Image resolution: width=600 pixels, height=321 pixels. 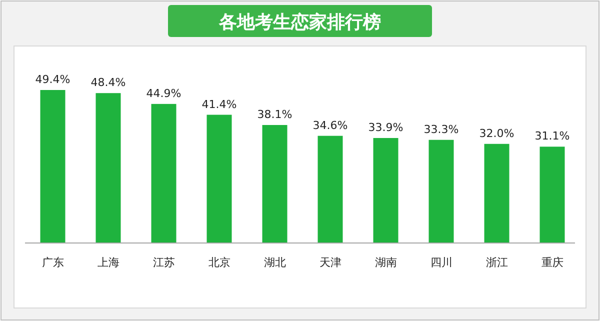 I want to click on data-label: 44.9%, so click(x=164, y=93).